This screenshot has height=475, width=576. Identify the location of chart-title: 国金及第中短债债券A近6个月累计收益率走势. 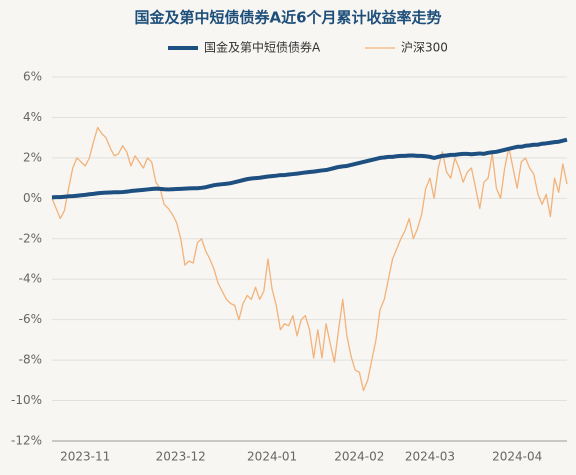
(287, 18).